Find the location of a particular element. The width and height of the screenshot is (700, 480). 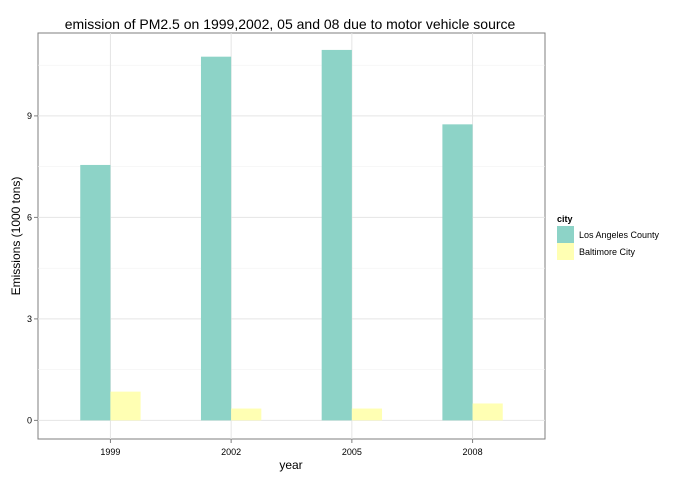

x-tick-label: 1999 is located at coordinates (110, 452).